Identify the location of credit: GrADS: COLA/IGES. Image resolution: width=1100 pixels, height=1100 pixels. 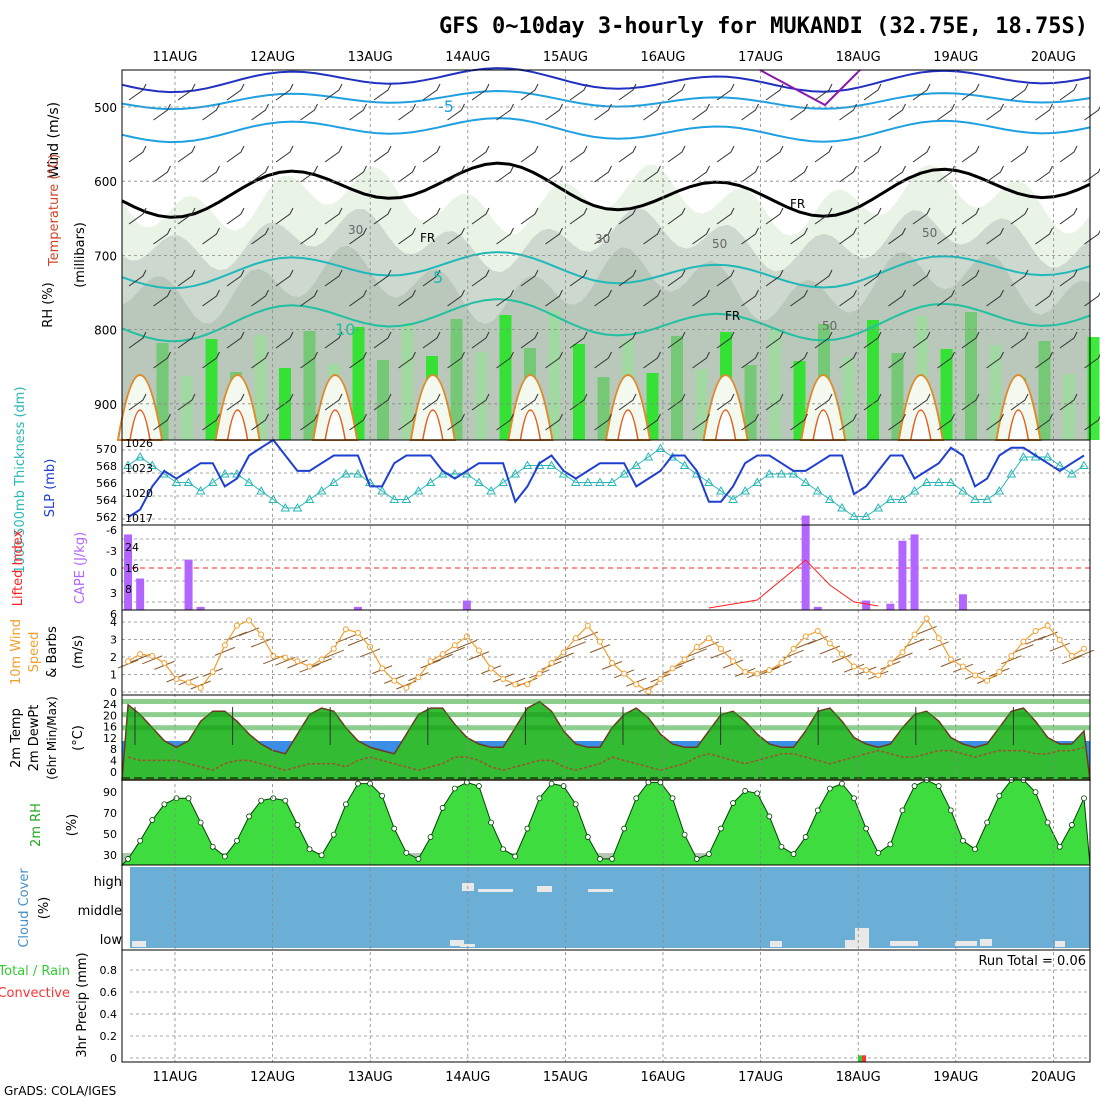
(60, 1091).